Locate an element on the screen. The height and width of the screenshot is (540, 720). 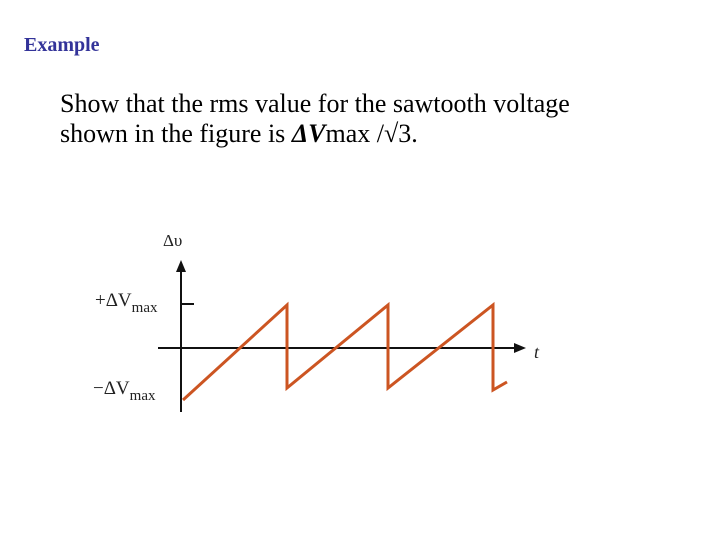
symbol: ΔV is located at coordinates (308, 133).